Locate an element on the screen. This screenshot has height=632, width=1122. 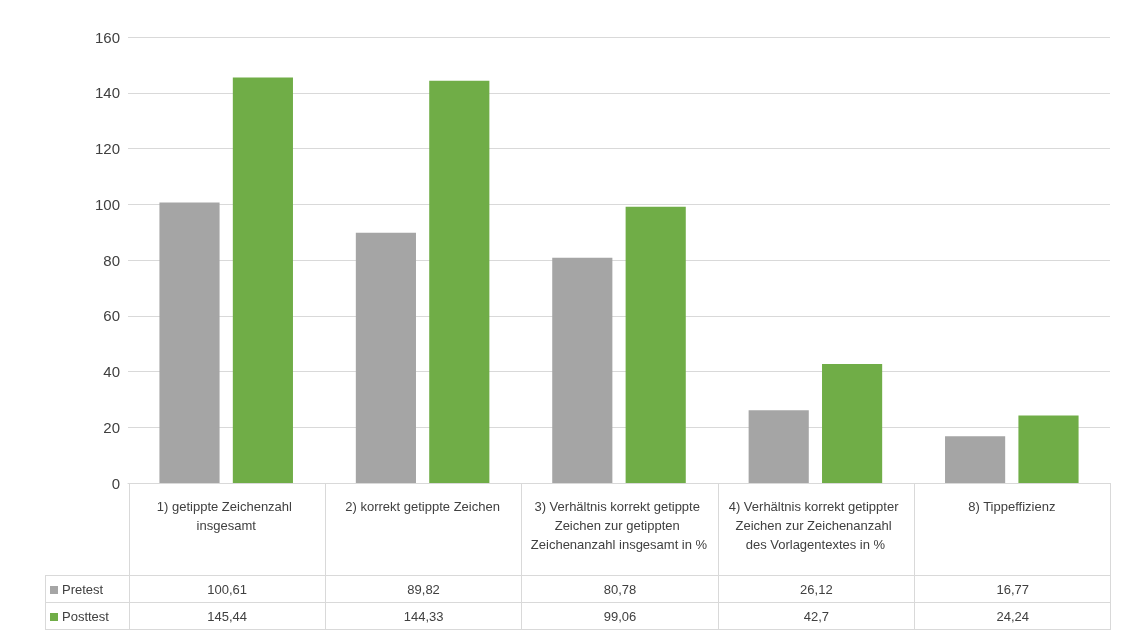
y-tick-label: 0 is located at coordinates (115, 483).